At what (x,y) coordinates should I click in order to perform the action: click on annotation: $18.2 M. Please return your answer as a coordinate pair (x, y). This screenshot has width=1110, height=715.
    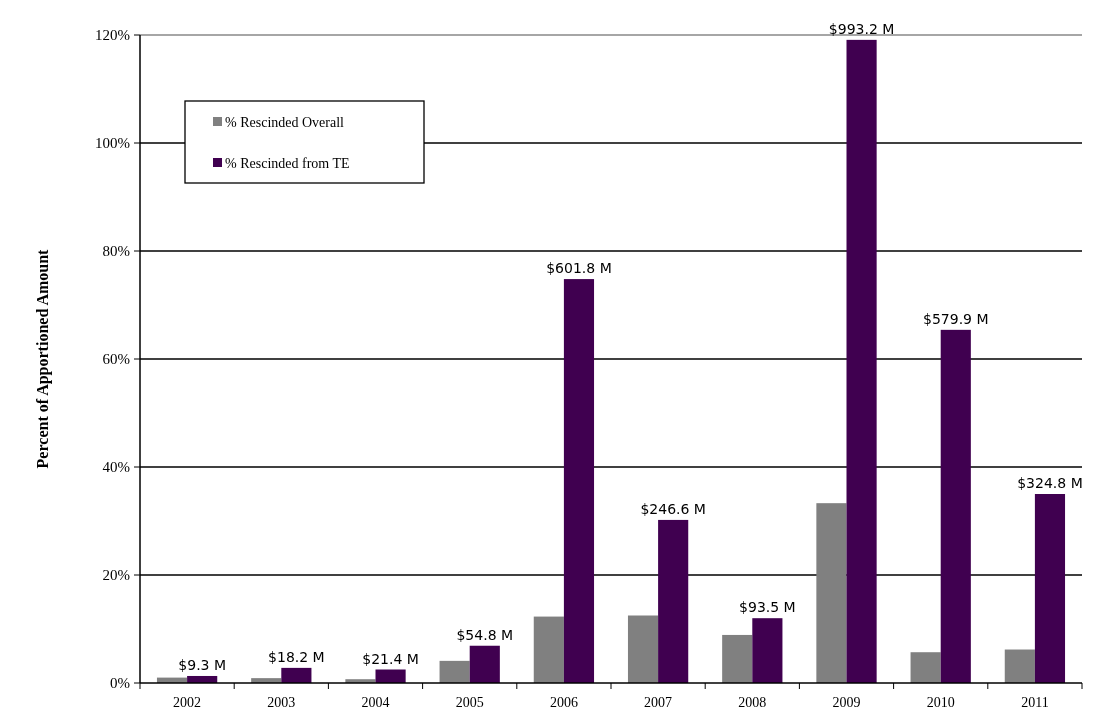
    Looking at the image, I should click on (296, 656).